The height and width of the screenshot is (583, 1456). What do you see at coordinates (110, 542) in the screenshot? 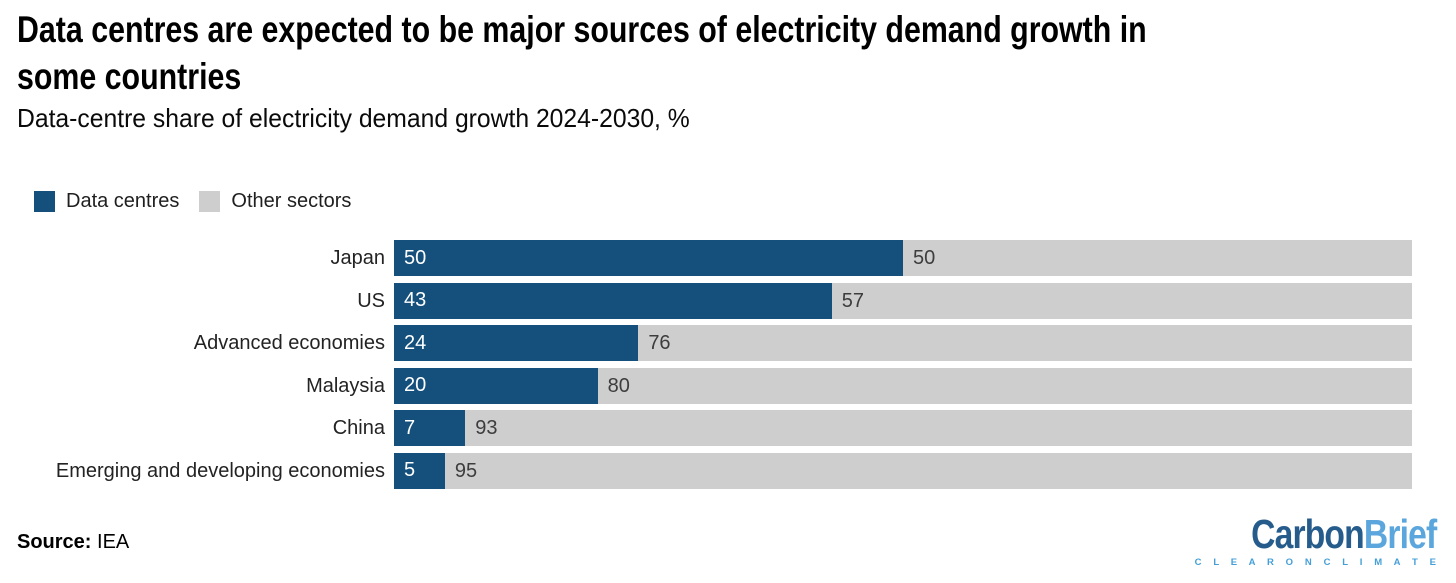
I see `source-value: IEA` at bounding box center [110, 542].